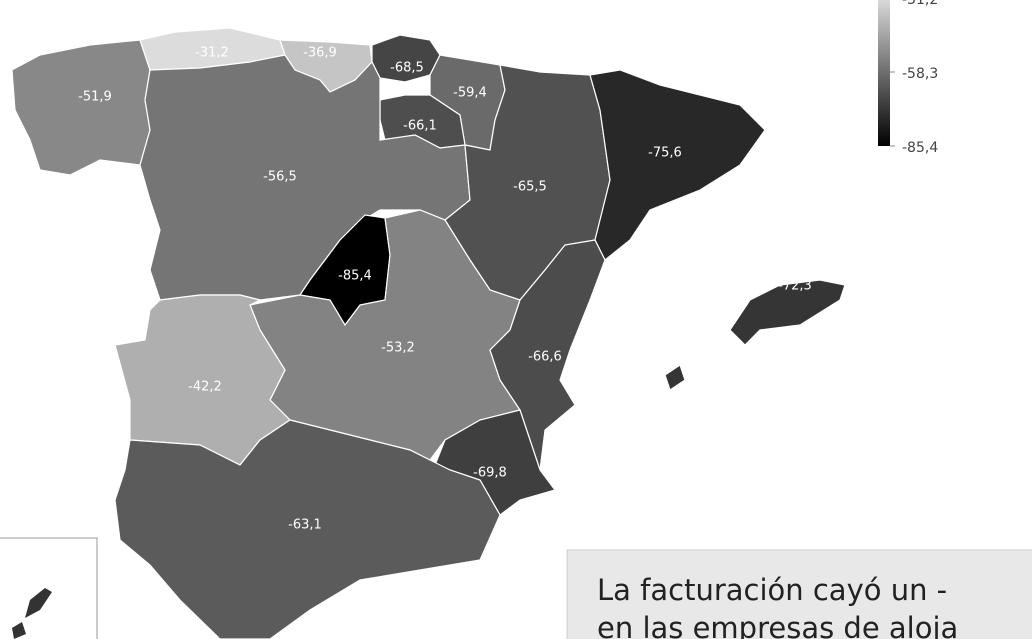  Describe the element at coordinates (407, 68) in the screenshot. I see `value-label: -68,5` at that location.